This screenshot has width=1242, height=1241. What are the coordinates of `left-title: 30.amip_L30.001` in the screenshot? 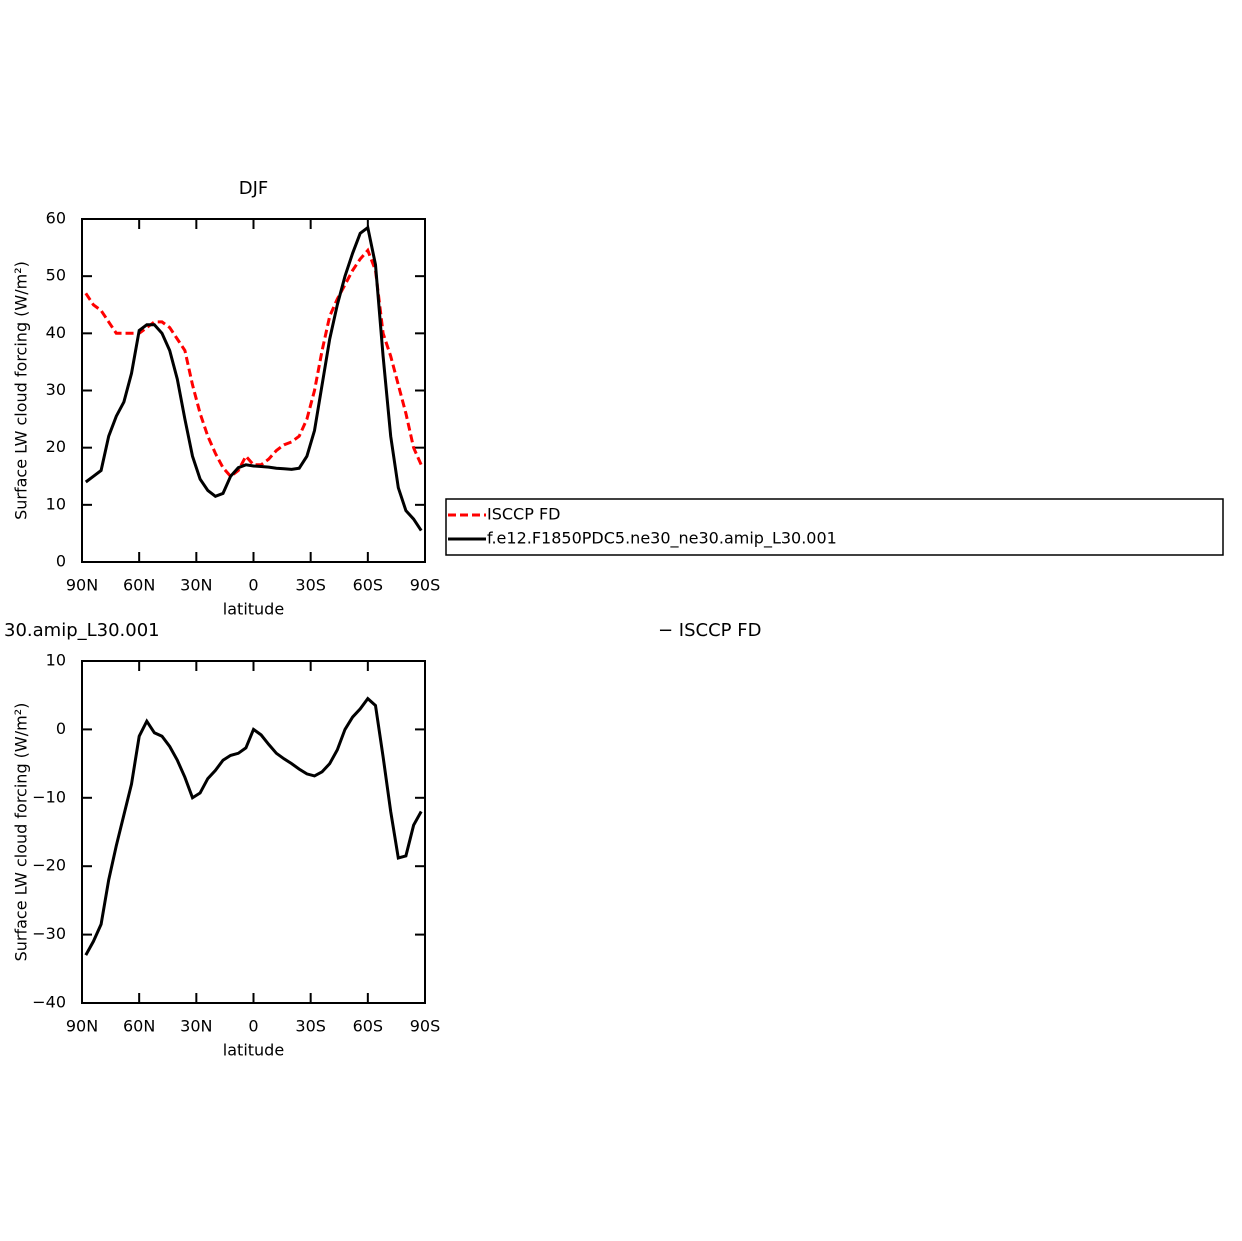 It's located at (82, 630).